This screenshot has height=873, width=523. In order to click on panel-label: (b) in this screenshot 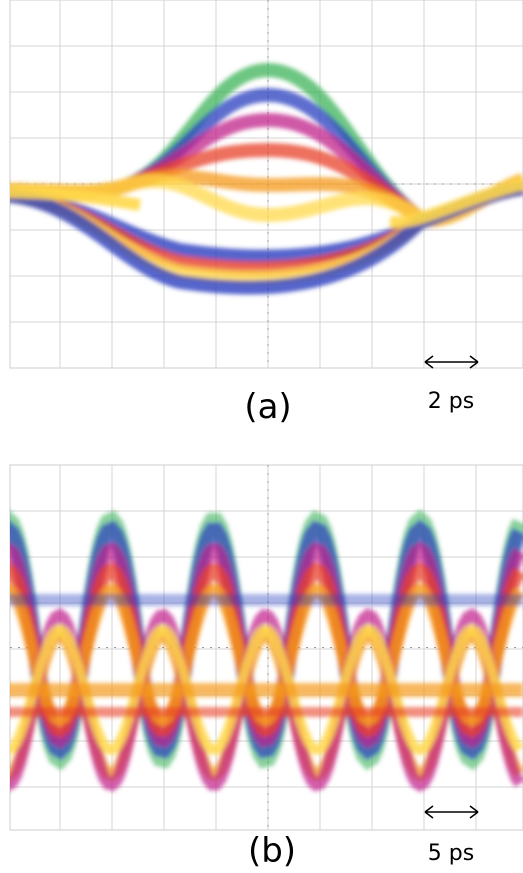, I will do `click(272, 851)`.